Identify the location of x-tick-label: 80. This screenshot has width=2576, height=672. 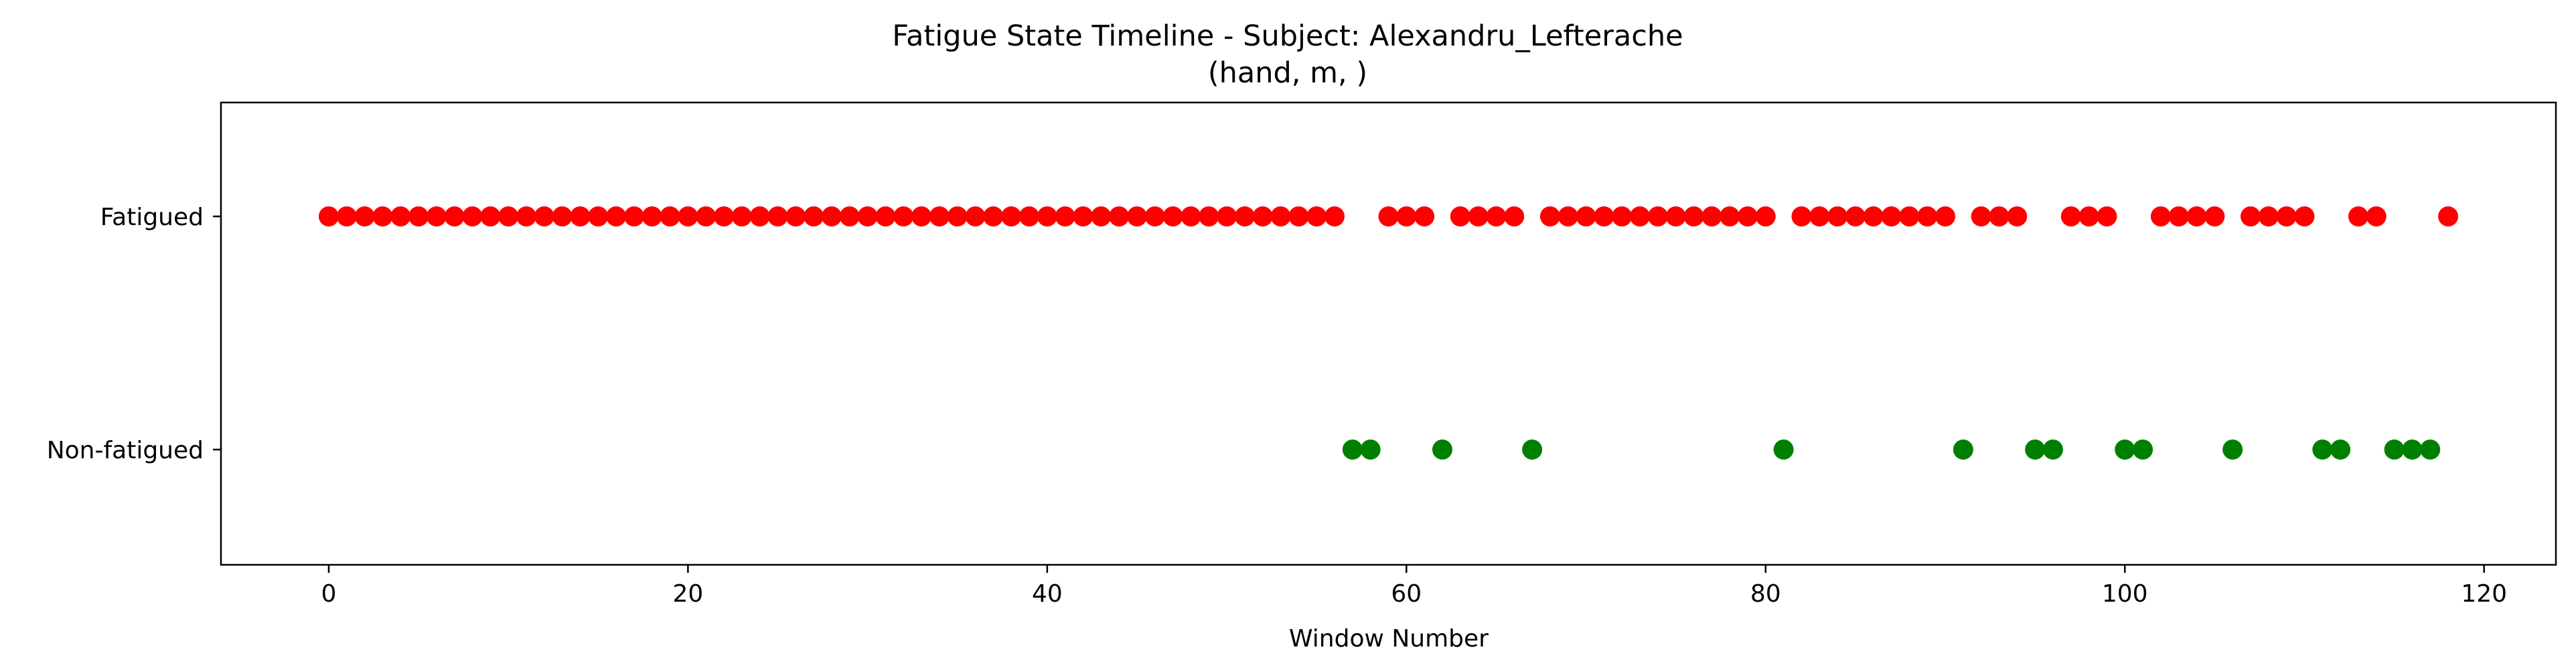
(1765, 594).